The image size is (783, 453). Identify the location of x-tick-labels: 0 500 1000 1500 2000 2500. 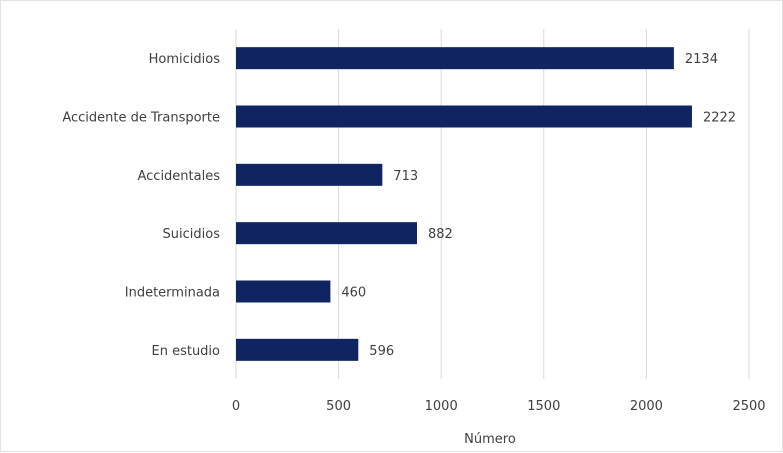
(499, 406).